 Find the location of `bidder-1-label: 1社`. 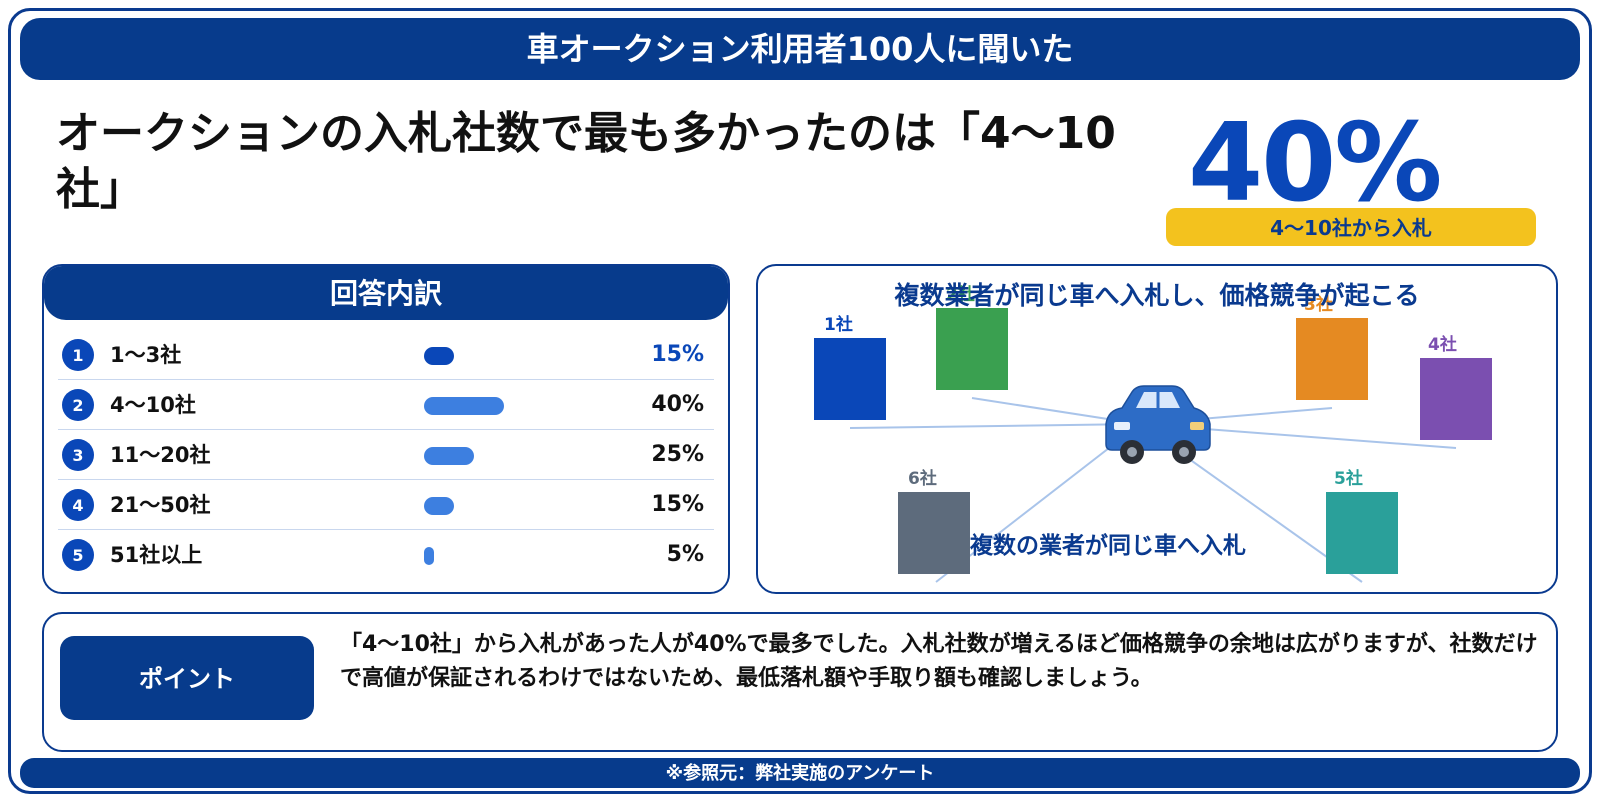

bidder-1-label: 1社 is located at coordinates (838, 324).